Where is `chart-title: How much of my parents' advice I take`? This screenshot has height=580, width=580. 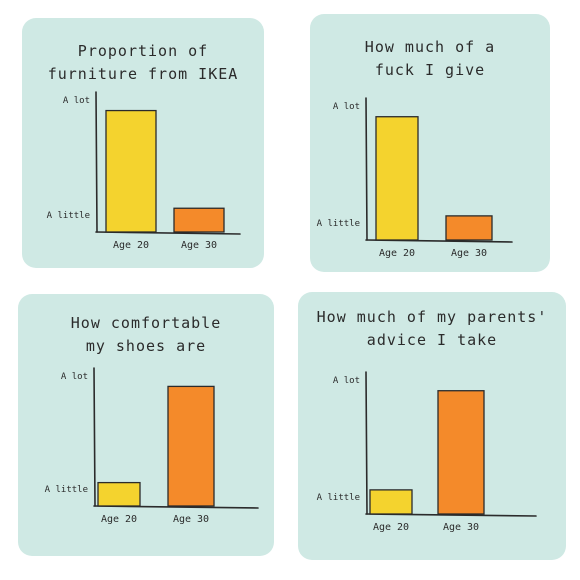
chart-title: How much of my parents' advice I take is located at coordinates (432, 328).